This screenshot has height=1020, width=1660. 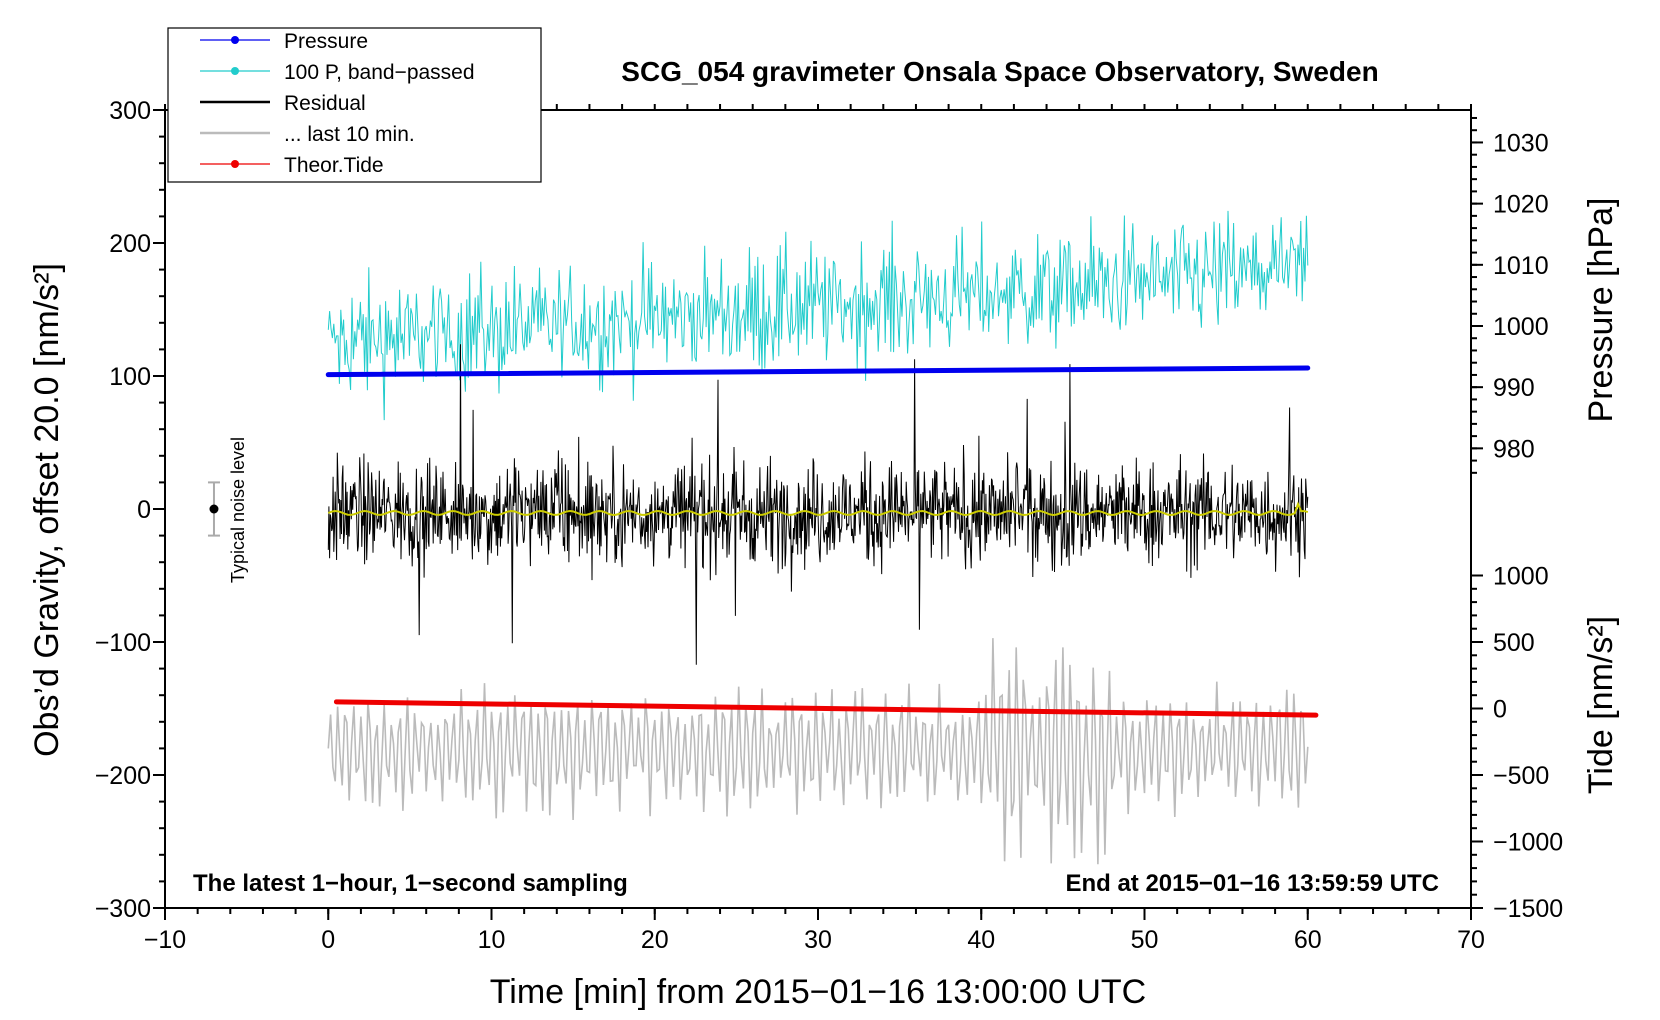 What do you see at coordinates (818, 751) in the screenshot?
I see `series-last-10-min` at bounding box center [818, 751].